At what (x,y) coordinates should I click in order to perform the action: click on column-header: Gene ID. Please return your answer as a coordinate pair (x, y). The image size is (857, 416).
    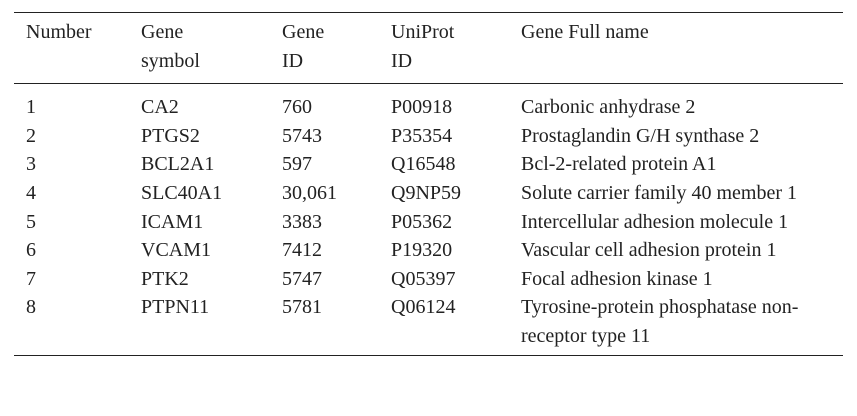
    Looking at the image, I should click on (336, 48).